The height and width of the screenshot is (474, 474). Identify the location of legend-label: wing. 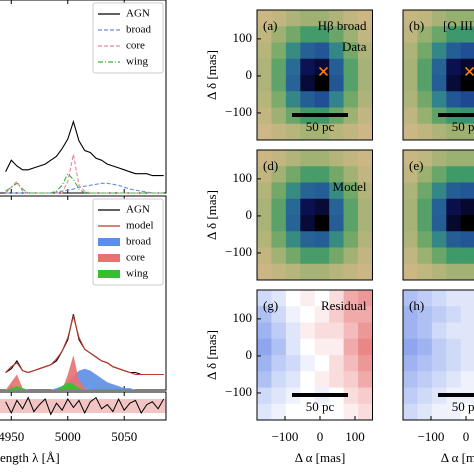
(137, 62).